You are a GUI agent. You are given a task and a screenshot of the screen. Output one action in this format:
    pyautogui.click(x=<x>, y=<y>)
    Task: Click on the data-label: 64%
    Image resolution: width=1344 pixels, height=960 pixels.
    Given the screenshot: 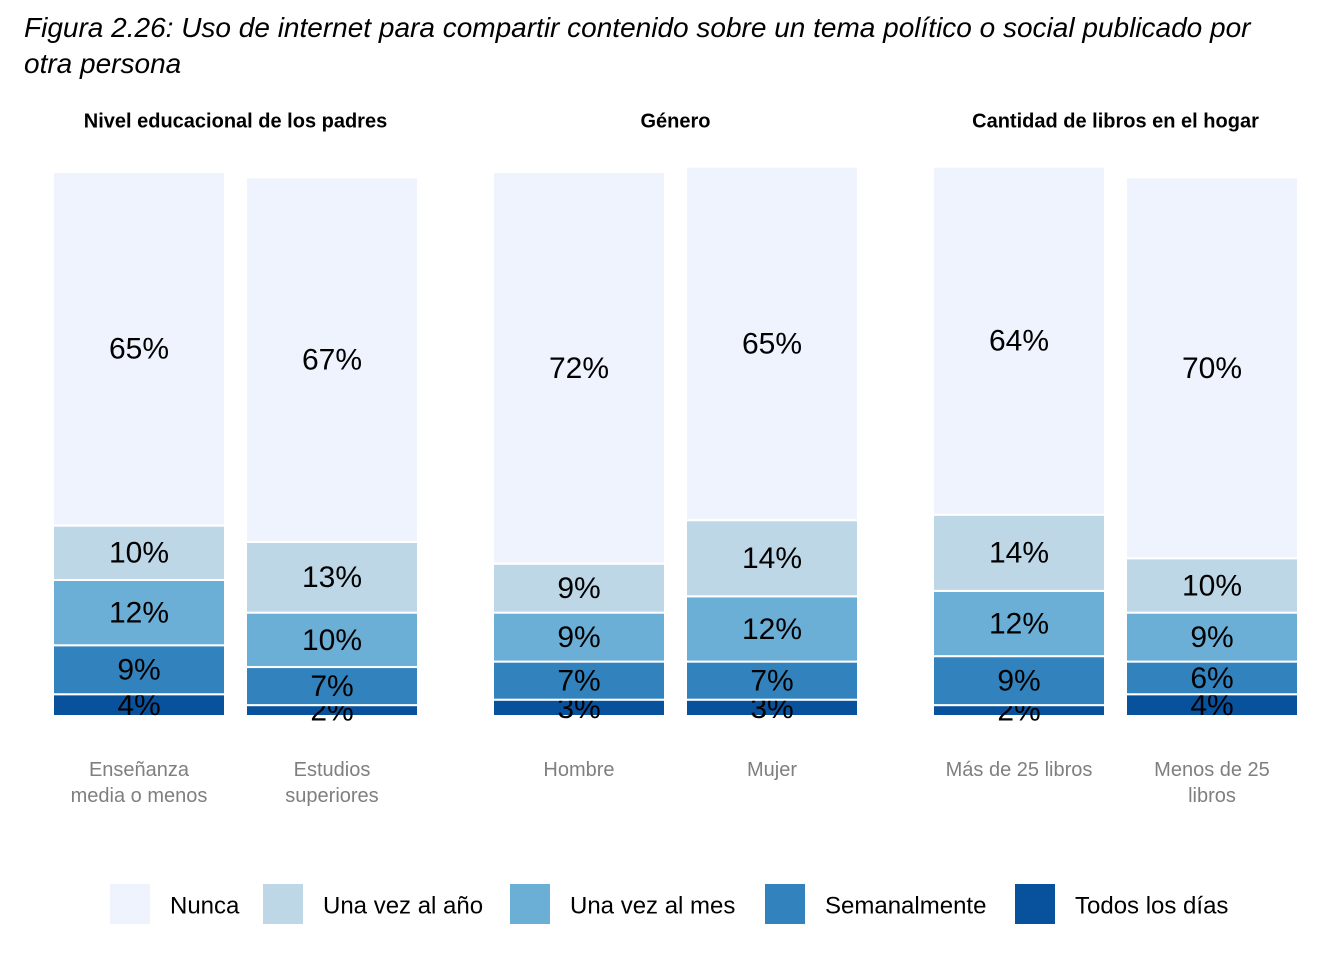 What is the action you would take?
    pyautogui.click(x=1019, y=341)
    